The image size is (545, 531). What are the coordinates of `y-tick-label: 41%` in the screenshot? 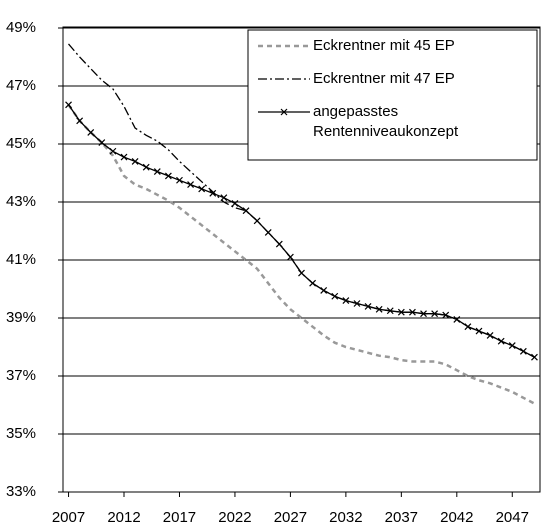 It's located at (21, 259).